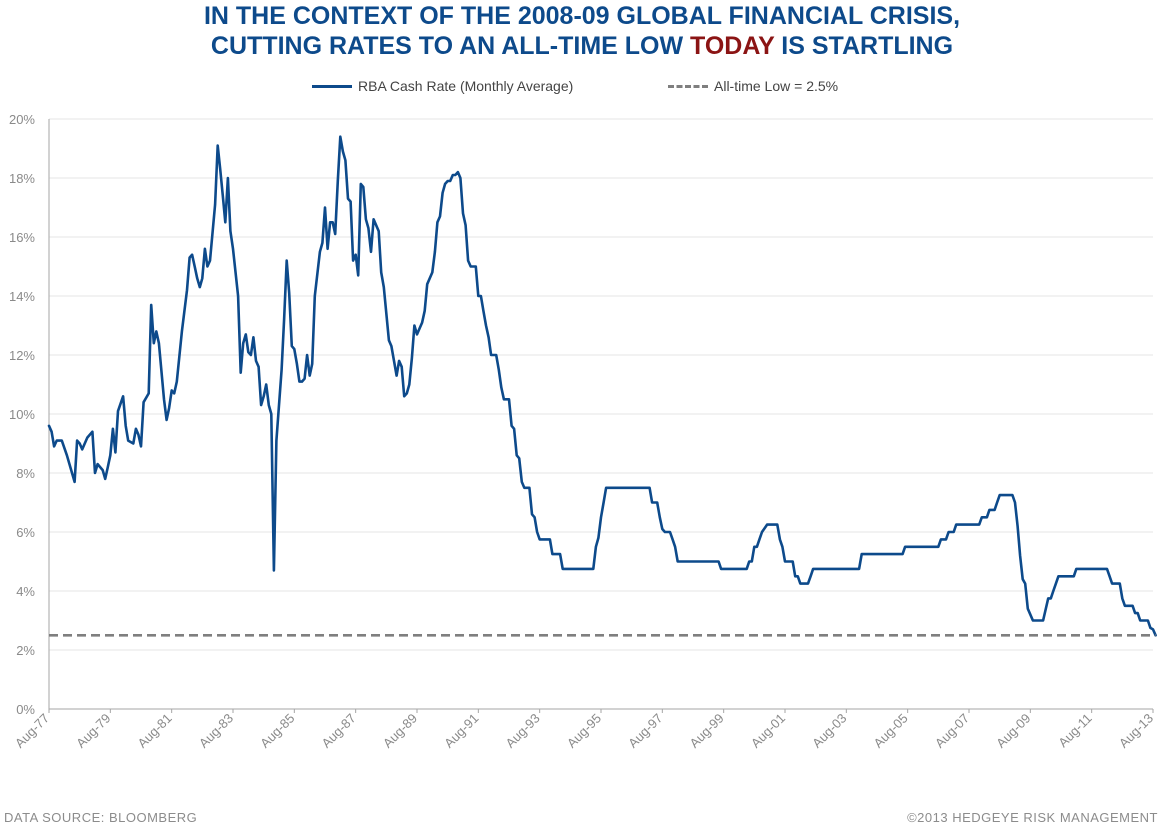 The width and height of the screenshot is (1164, 825). Describe the element at coordinates (22, 355) in the screenshot. I see `y-tick-label: 12%` at that location.